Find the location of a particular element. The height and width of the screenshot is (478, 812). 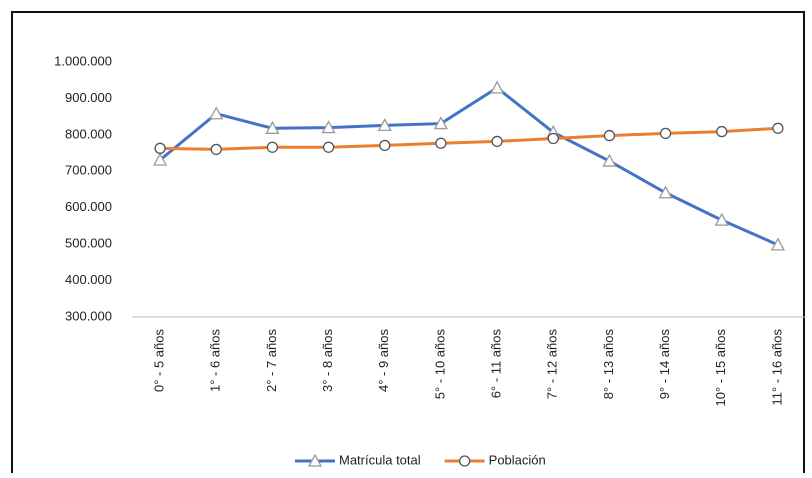

legend-label: Población is located at coordinates (517, 459).